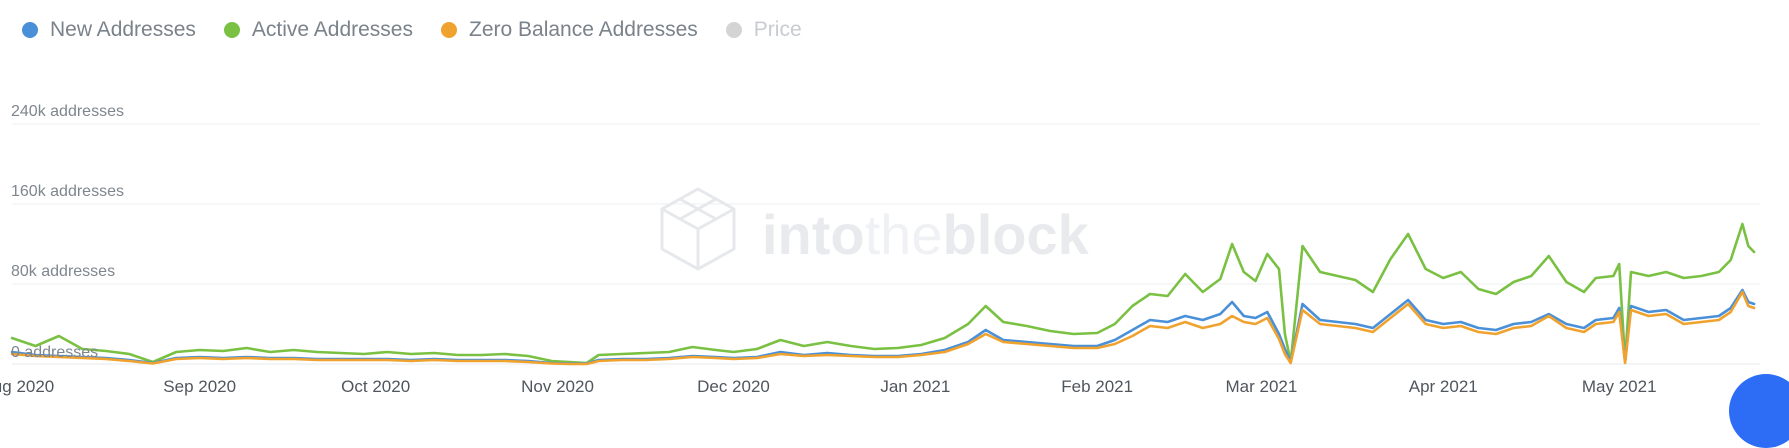 This screenshot has width=1789, height=448. Describe the element at coordinates (375, 386) in the screenshot. I see `x-tick-label: Oct 2020` at that location.